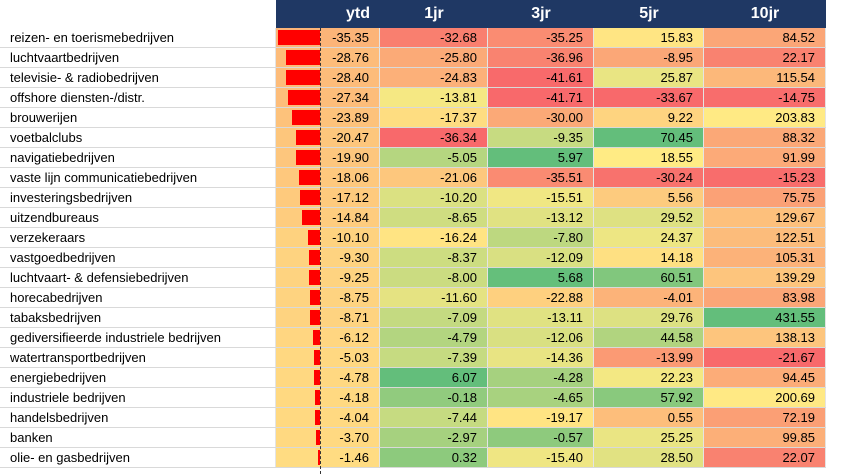  I want to click on header-3jr: 3jr, so click(541, 13).